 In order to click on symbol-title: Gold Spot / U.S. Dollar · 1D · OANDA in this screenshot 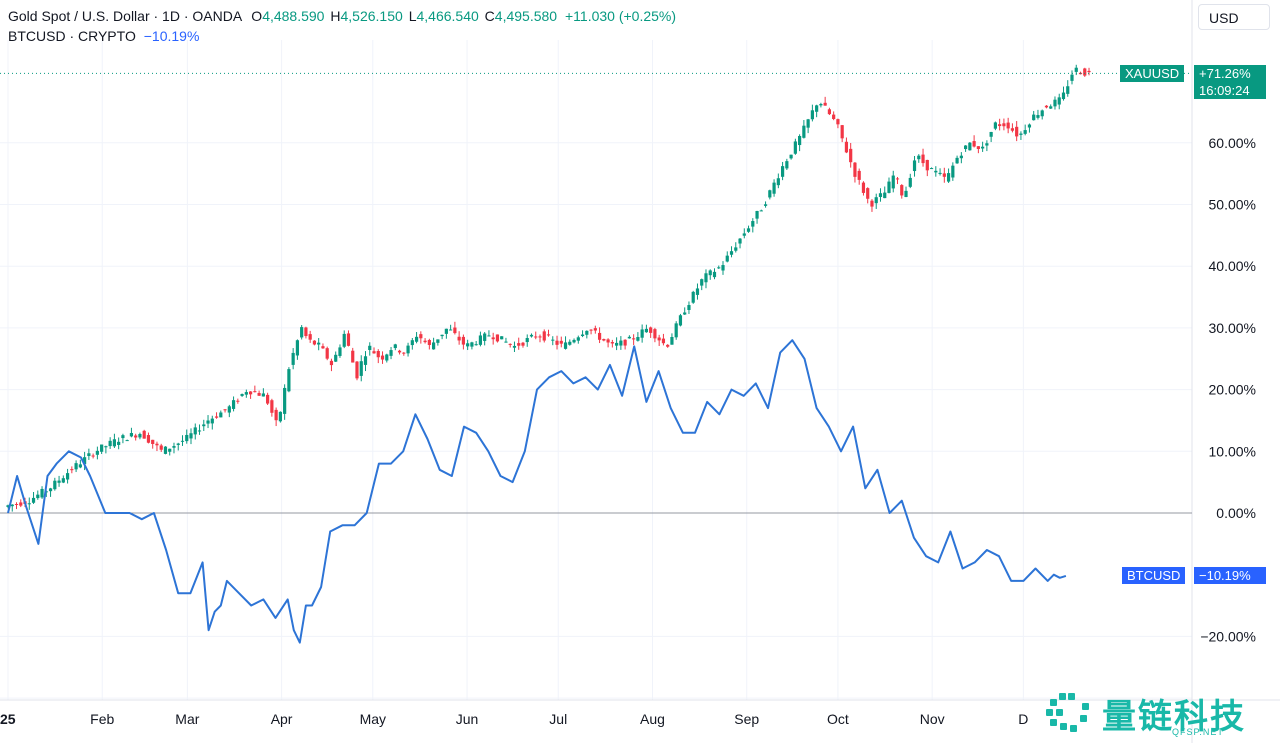, I will do `click(125, 16)`.